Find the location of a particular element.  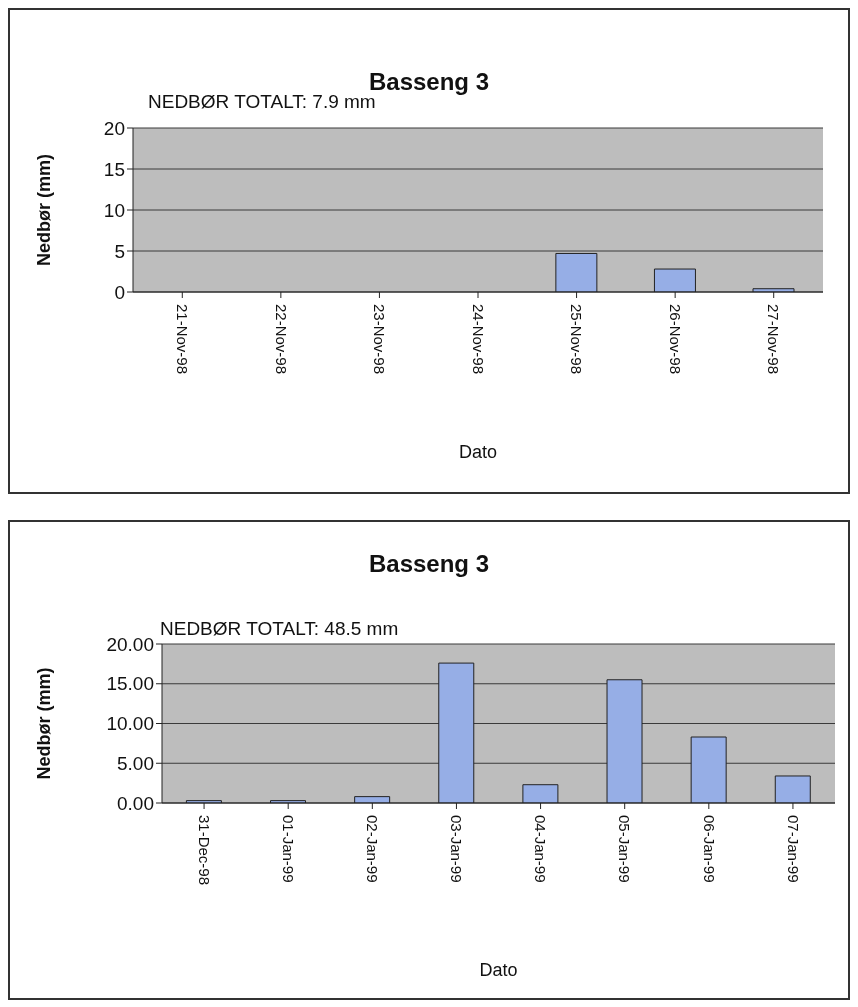

x-tick-label: 05-Jan-99 is located at coordinates (625, 849).